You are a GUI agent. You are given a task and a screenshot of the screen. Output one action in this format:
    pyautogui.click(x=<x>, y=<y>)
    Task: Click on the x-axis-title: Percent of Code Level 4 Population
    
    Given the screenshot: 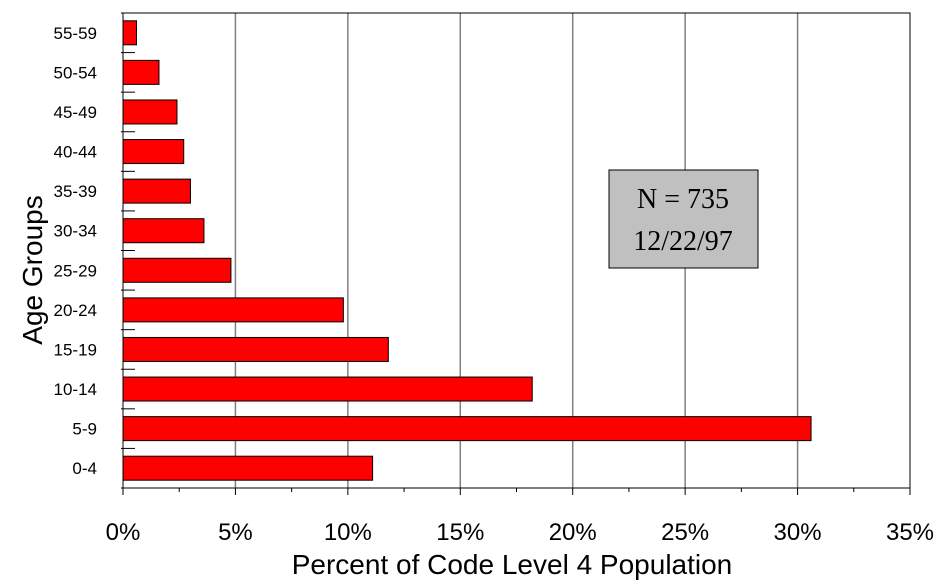 What is the action you would take?
    pyautogui.click(x=512, y=564)
    